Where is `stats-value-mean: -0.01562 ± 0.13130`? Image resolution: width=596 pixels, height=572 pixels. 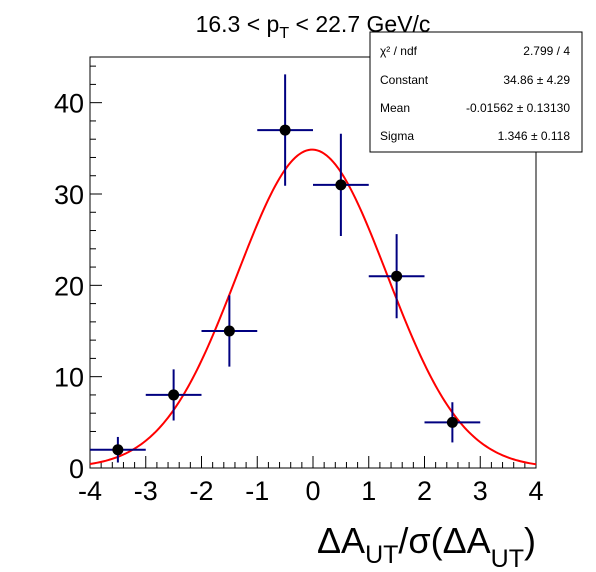 stats-value-mean: -0.01562 ± 0.13130 is located at coordinates (518, 108).